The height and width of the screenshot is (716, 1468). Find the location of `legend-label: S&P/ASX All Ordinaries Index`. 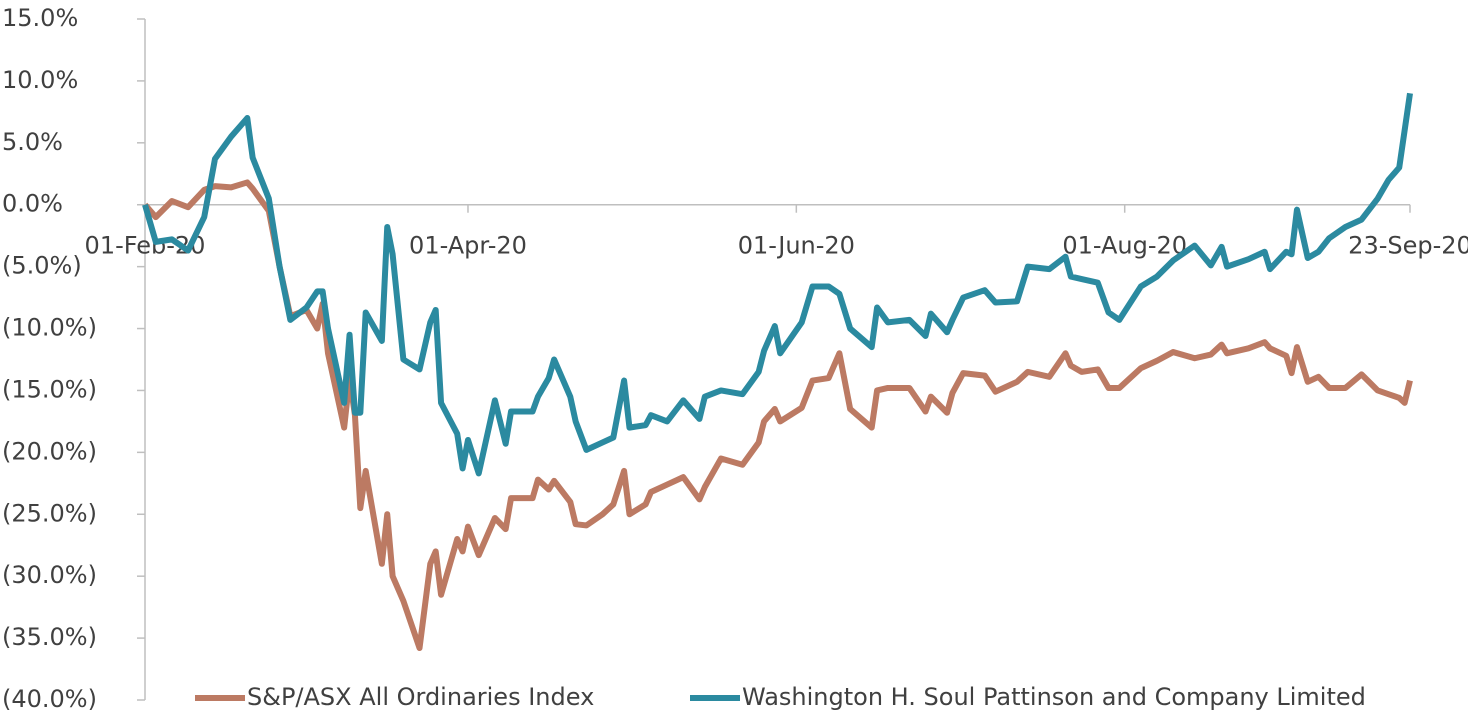

legend-label: S&P/ASX All Ordinaries Index is located at coordinates (420, 697).